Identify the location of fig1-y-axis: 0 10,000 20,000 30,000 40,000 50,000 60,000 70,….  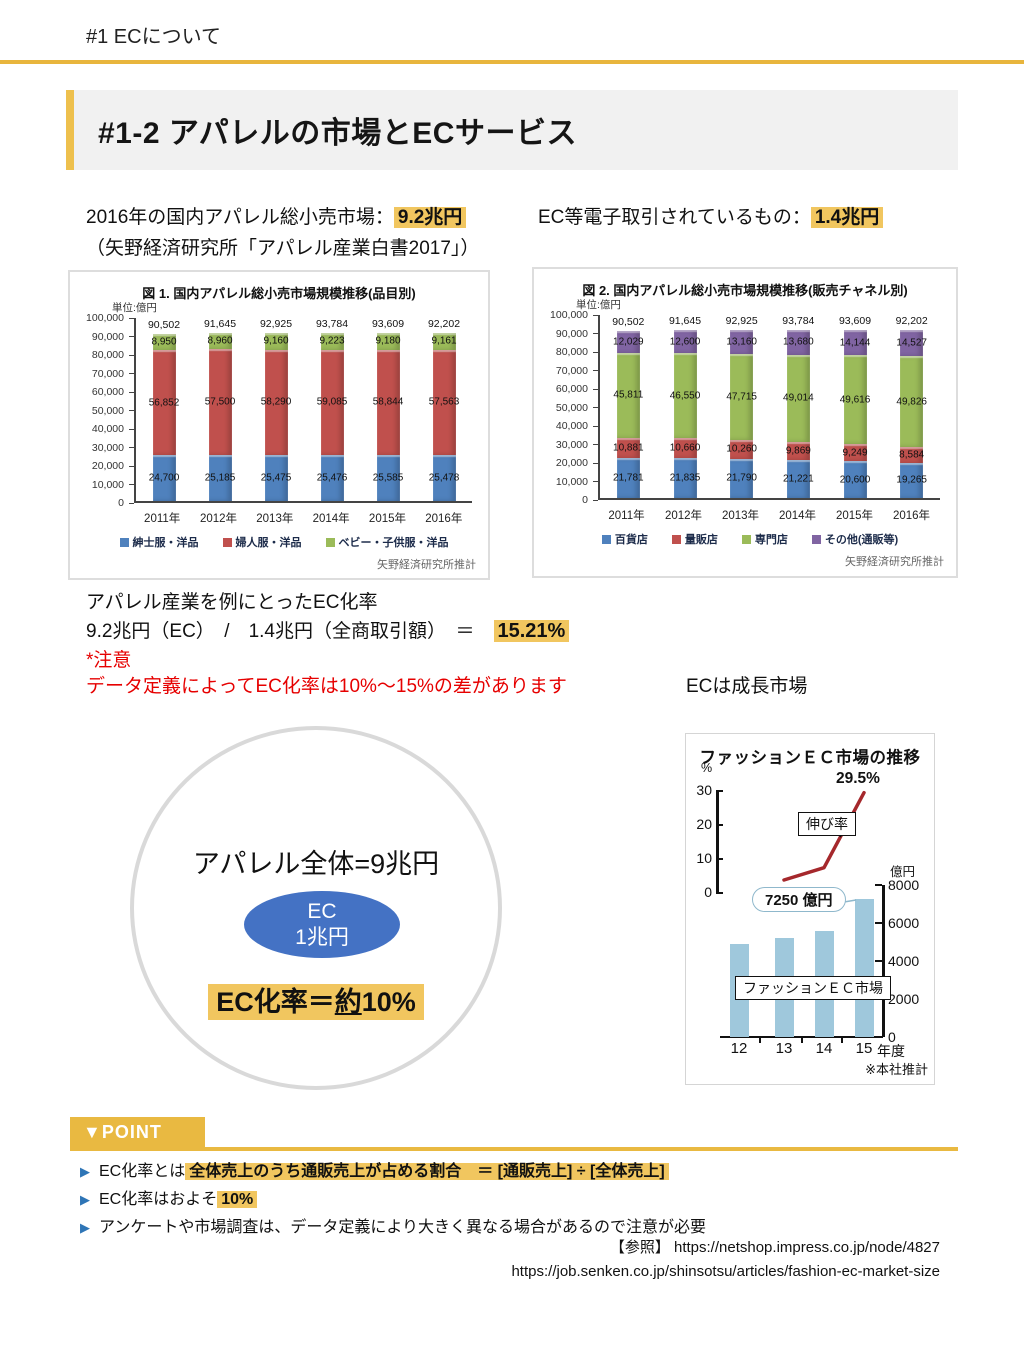
(102, 410).